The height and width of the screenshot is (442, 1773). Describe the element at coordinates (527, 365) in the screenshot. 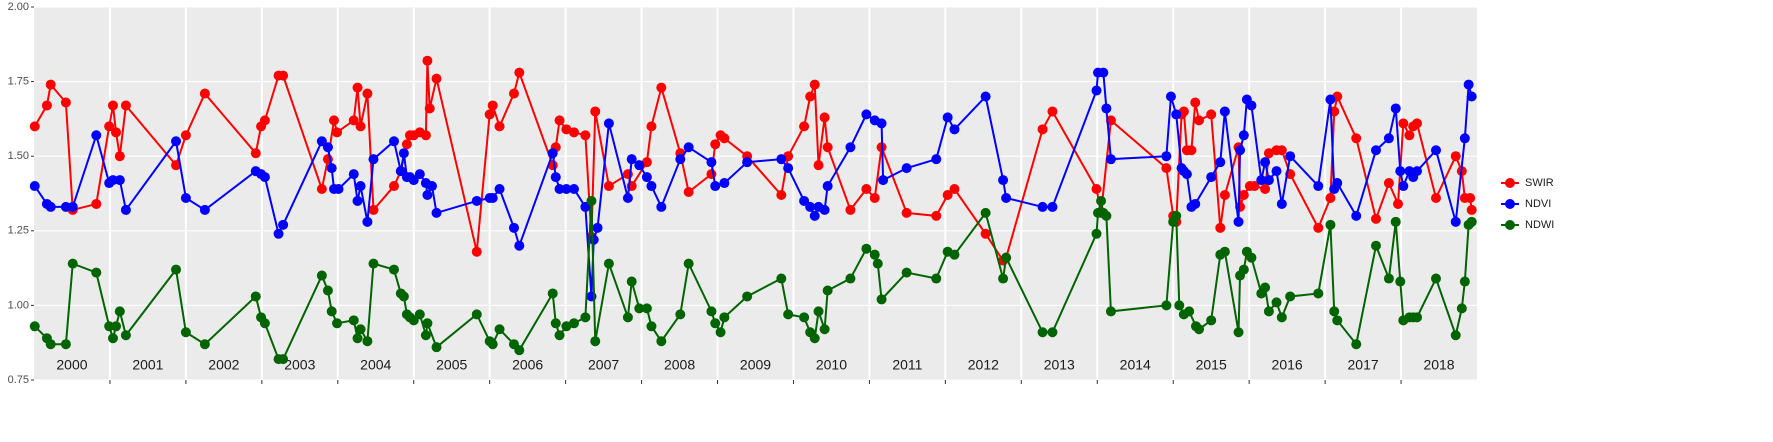

I see `x-tick-label: 2006` at that location.